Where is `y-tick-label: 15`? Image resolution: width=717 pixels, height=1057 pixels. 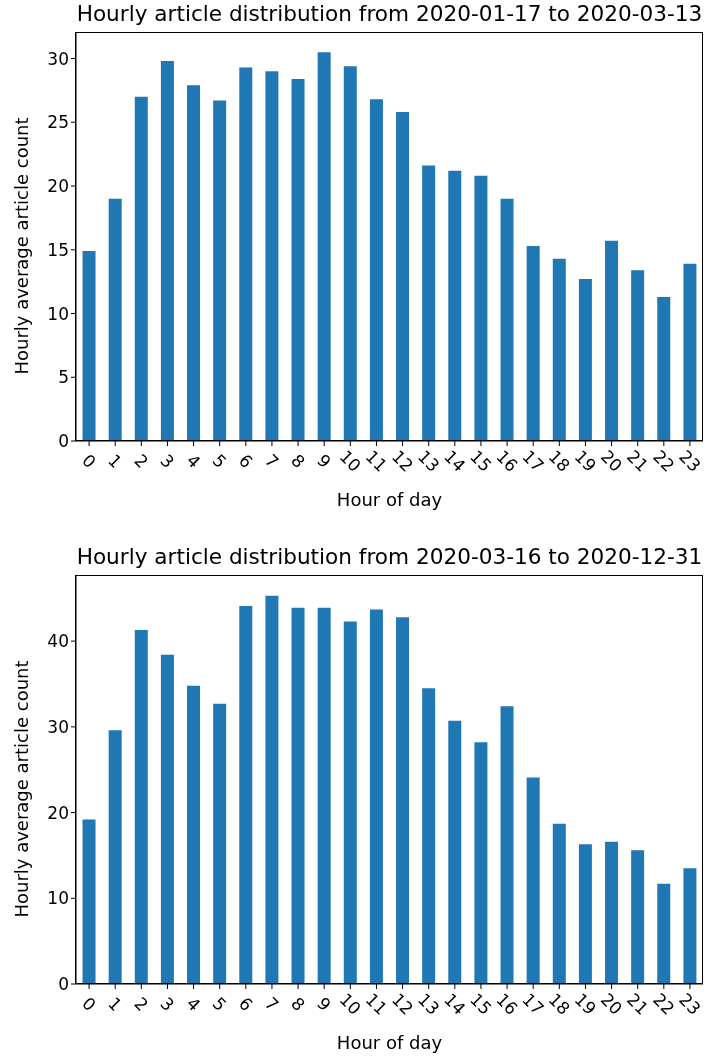 y-tick-label: 15 is located at coordinates (58, 249).